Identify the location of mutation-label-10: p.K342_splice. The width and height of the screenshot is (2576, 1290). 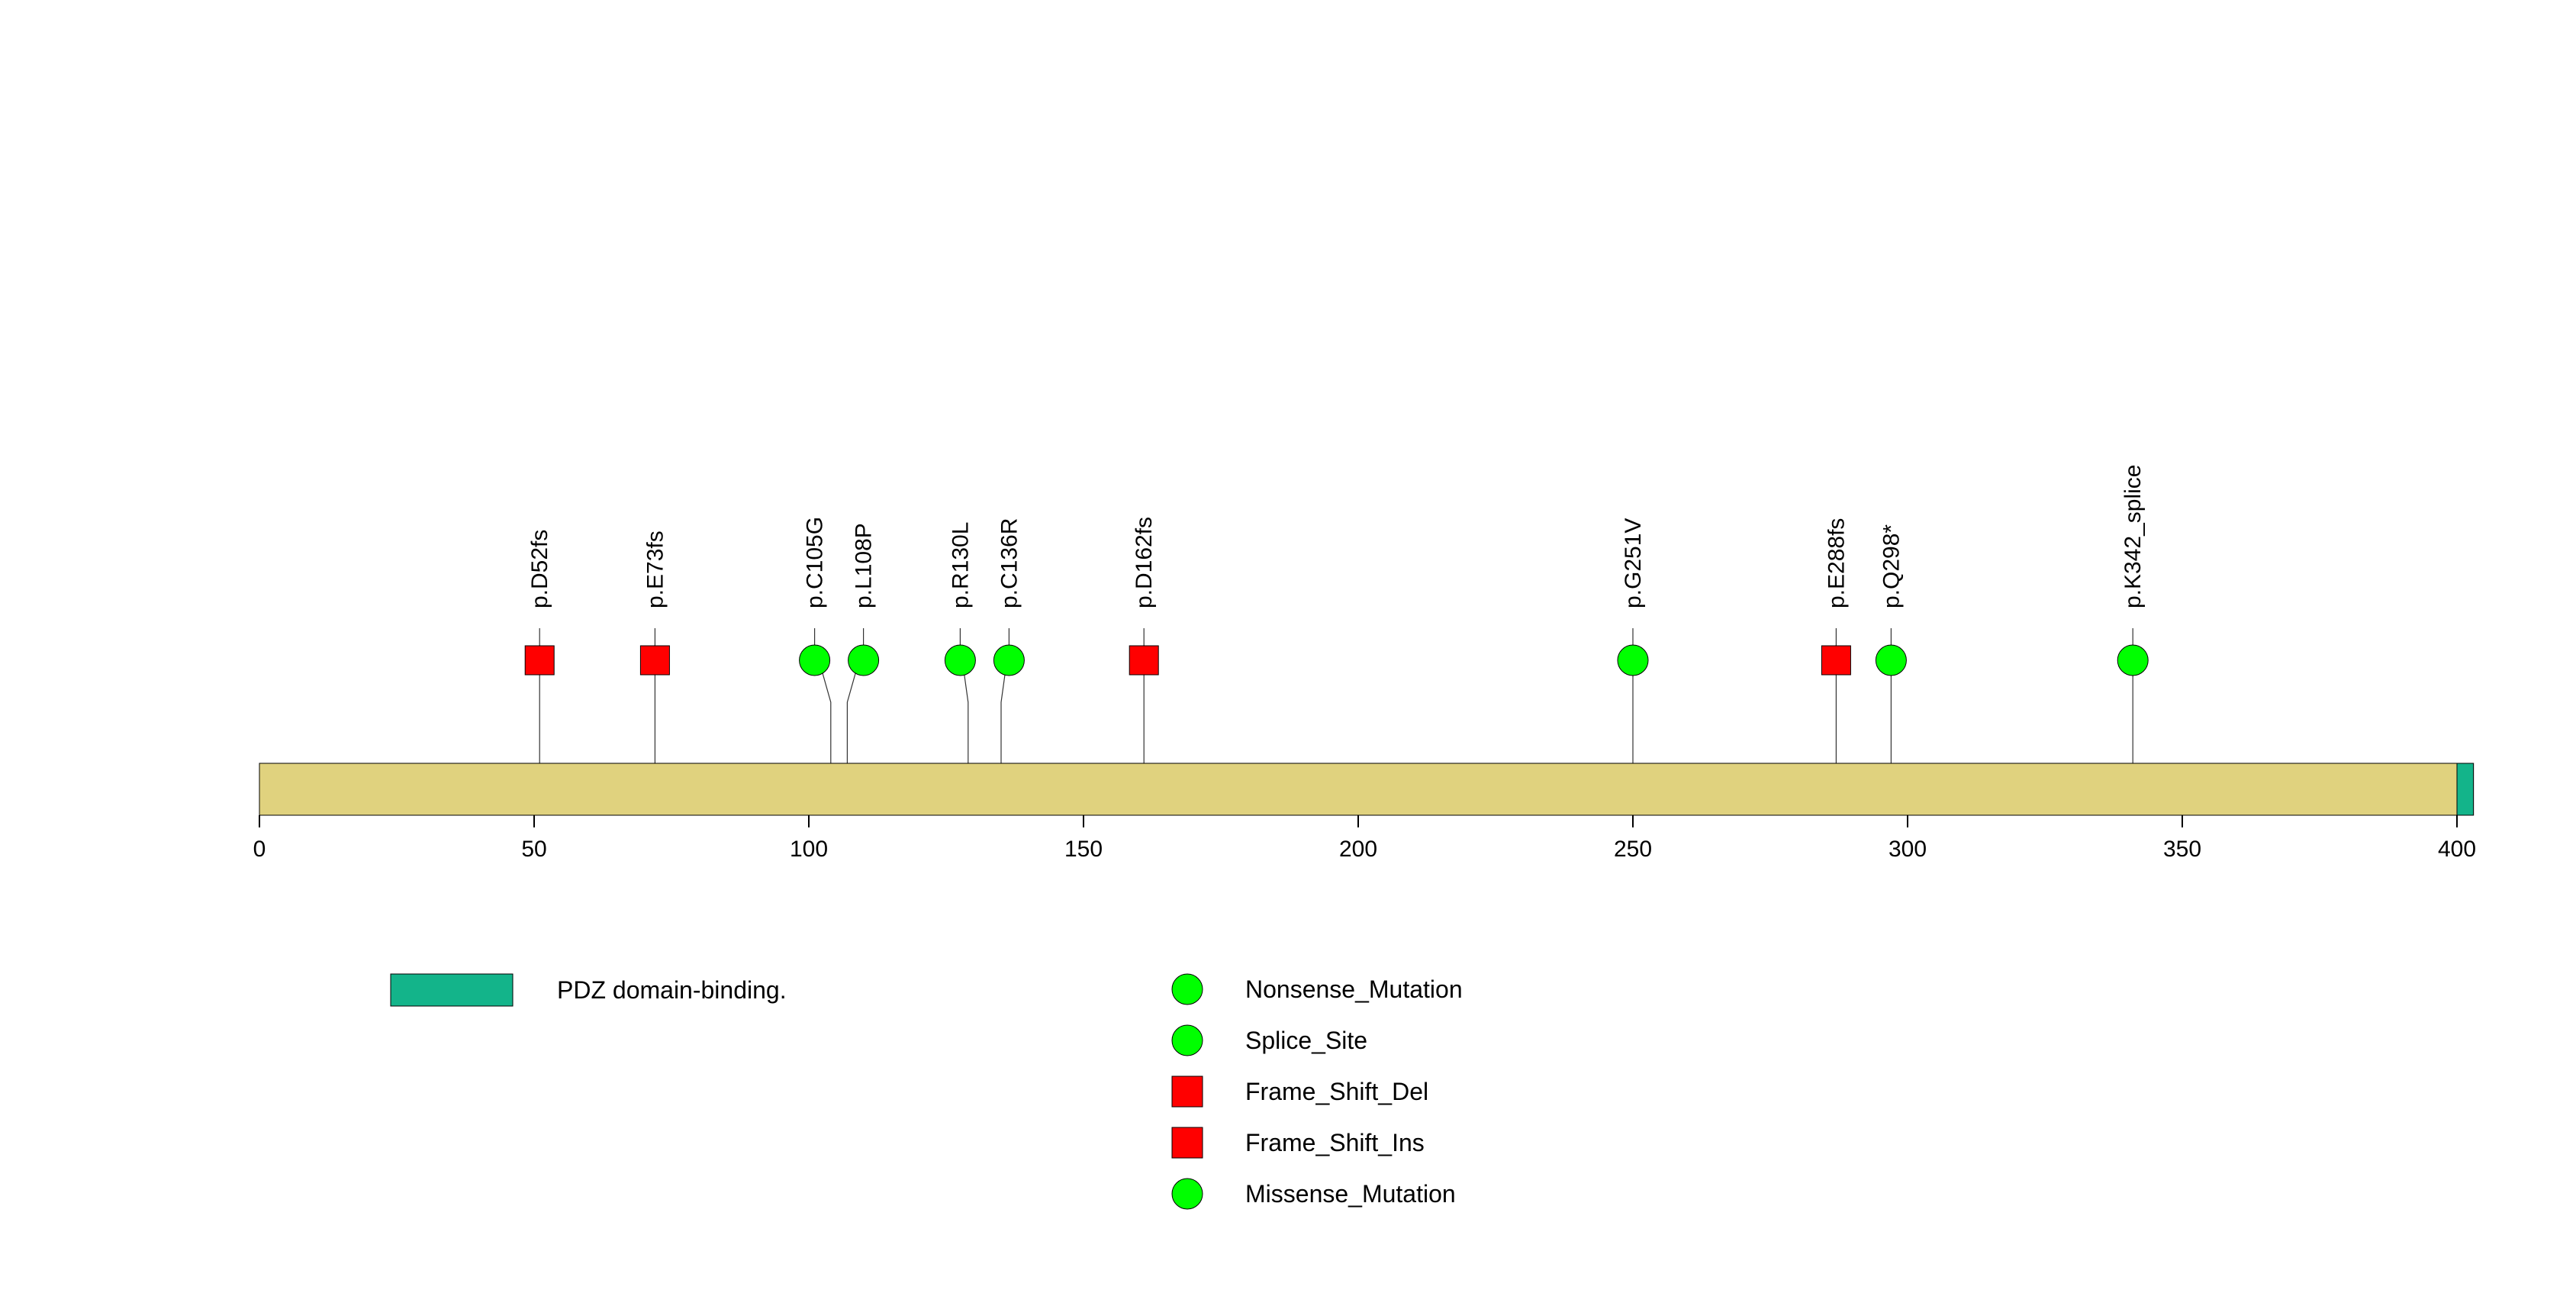
(2133, 536).